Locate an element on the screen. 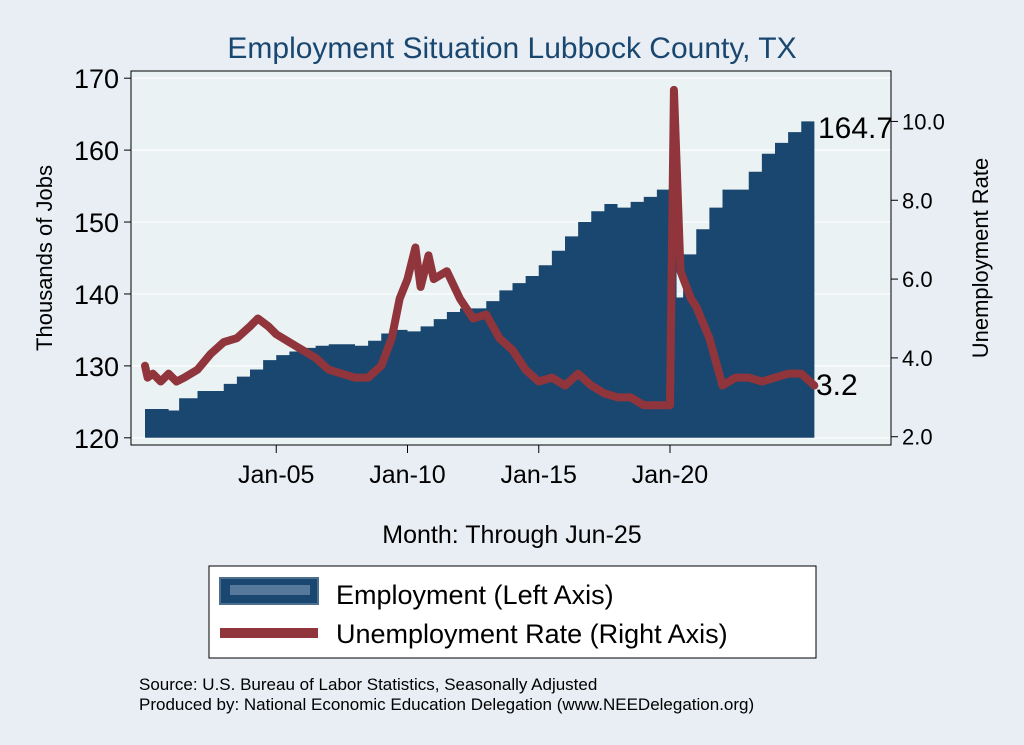  left-tick-label-140: 140 is located at coordinates (96, 295).